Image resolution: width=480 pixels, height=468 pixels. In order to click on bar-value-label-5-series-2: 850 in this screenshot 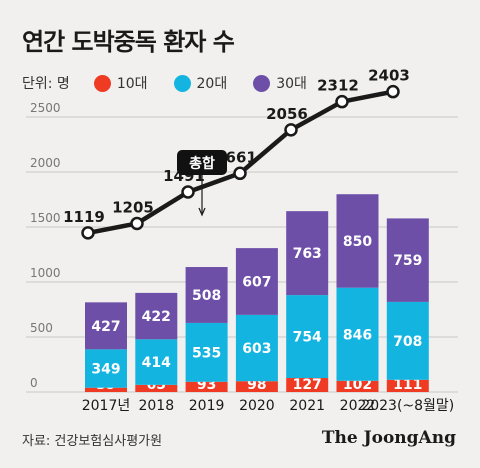, I will do `click(357, 242)`.